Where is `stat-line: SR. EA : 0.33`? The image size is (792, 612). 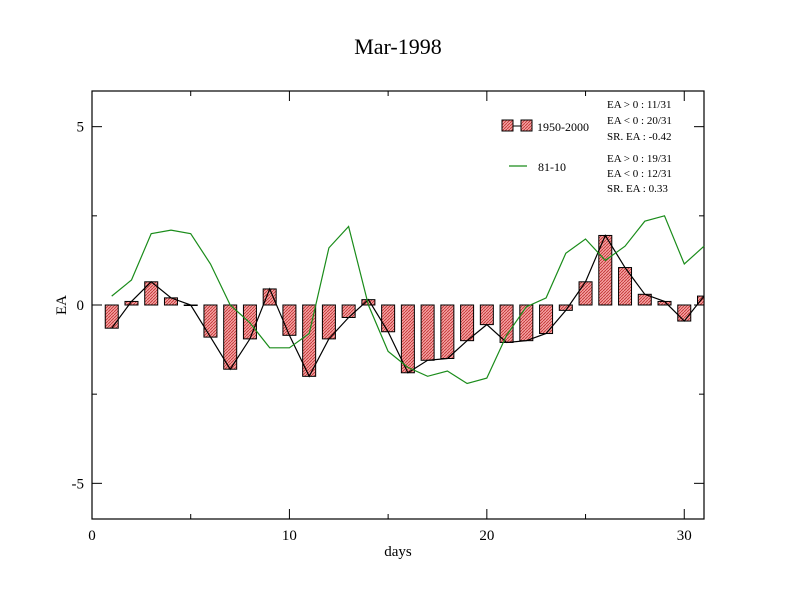 stat-line: SR. EA : 0.33 is located at coordinates (637, 189).